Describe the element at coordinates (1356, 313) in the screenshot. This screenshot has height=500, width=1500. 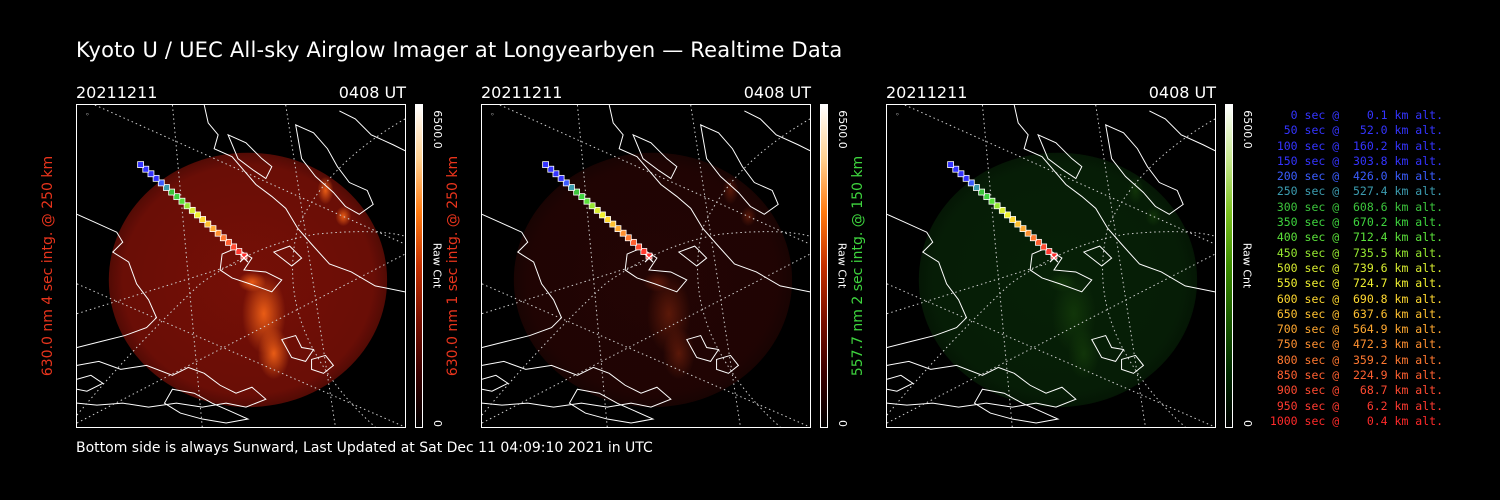
I see `legend-item: 650 sec @ 637.6 km alt.` at that location.